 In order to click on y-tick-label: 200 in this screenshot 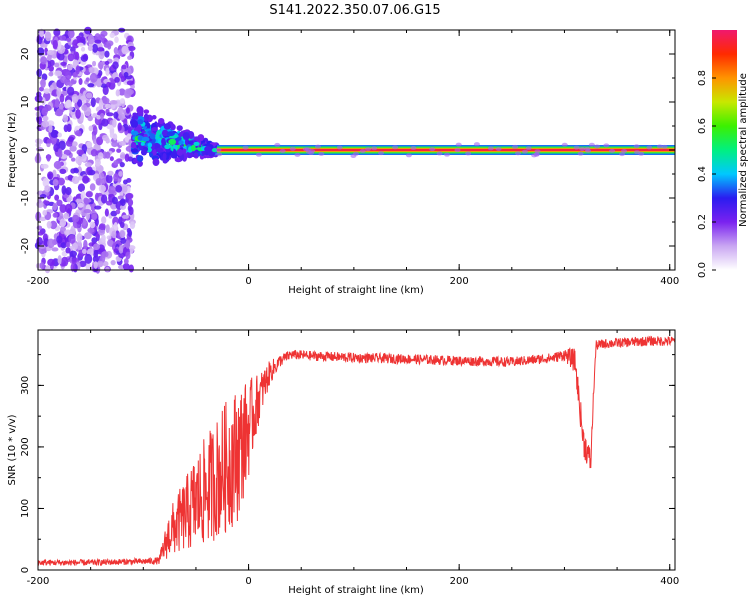, I will do `click(25, 446)`.